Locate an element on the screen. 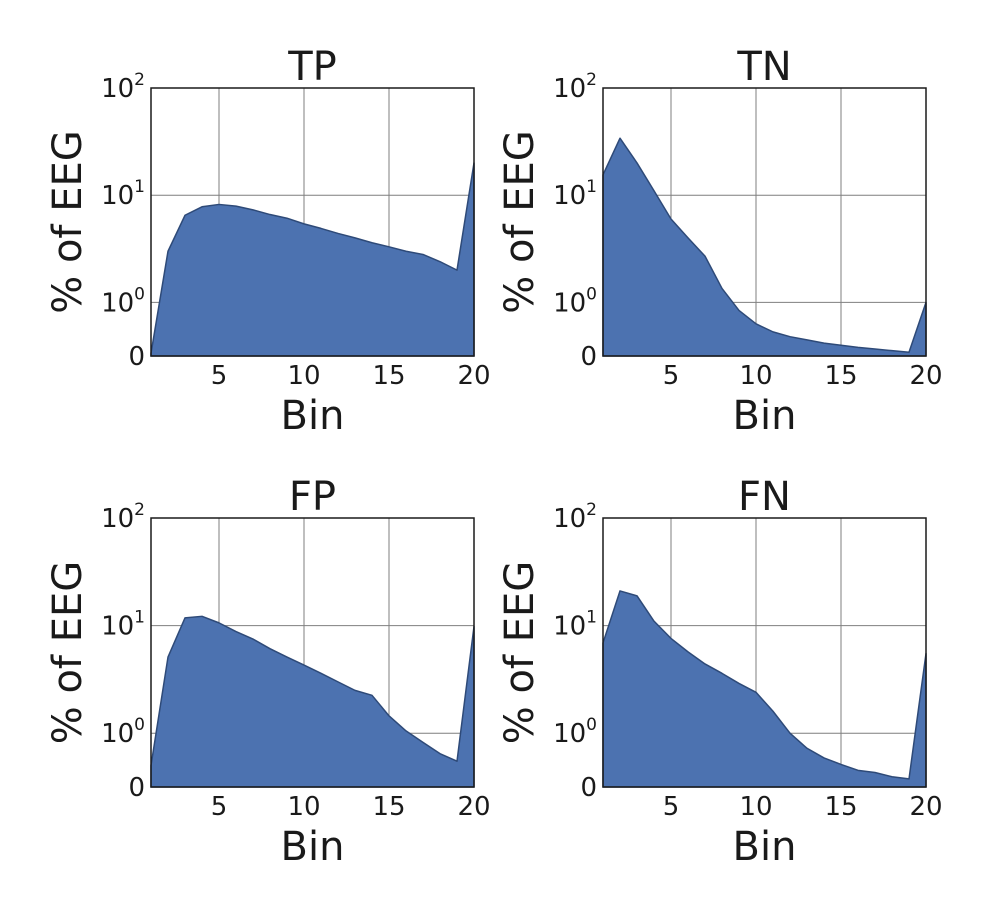 This screenshot has height=918, width=993. subplot-title: TN is located at coordinates (763, 67).